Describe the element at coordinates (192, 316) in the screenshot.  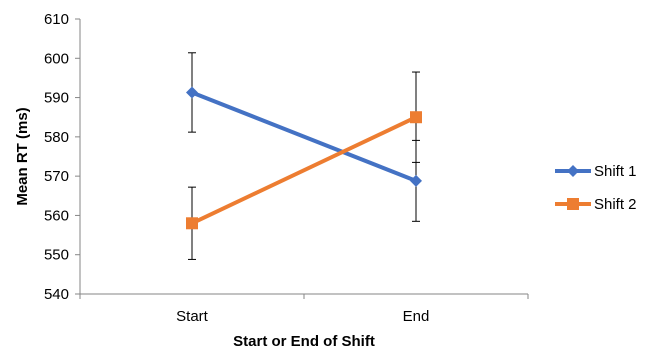
I see `x-tick-label: Start` at that location.